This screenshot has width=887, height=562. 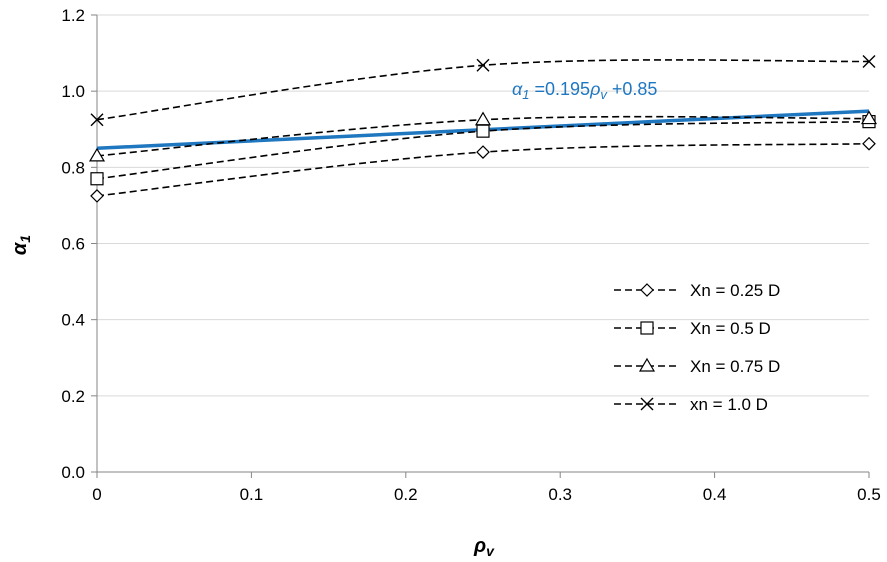 What do you see at coordinates (73, 167) in the screenshot?
I see `y-tick-label: 0.8` at bounding box center [73, 167].